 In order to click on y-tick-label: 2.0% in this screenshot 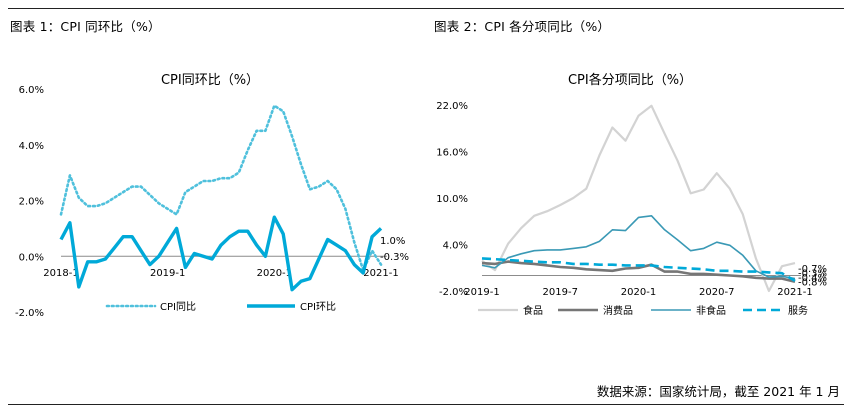, I will do `click(31, 202)`.